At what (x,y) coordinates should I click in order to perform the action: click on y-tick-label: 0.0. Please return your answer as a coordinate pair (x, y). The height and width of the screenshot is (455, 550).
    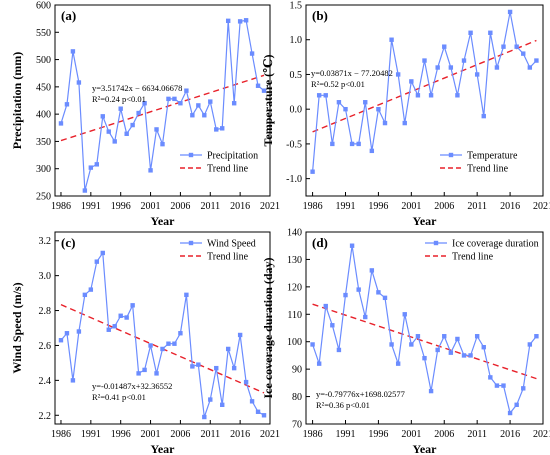
    Looking at the image, I should click on (296, 110).